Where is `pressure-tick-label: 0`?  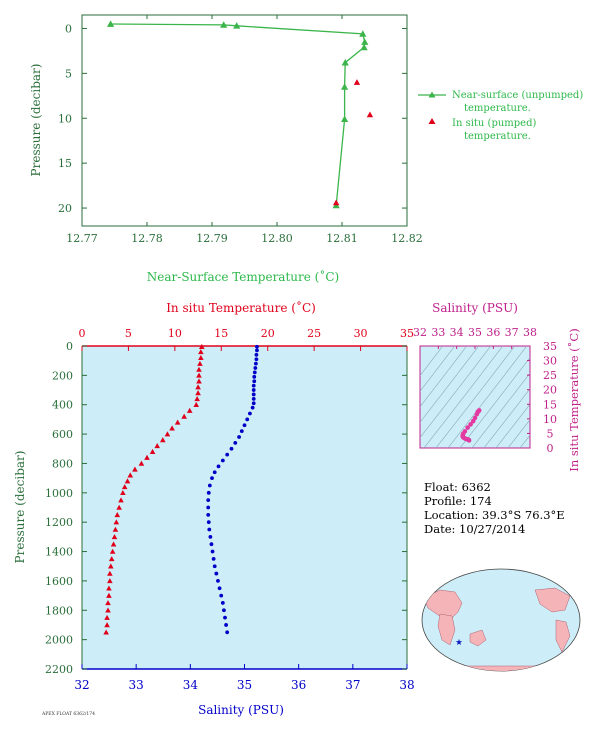
pressure-tick-label: 0 is located at coordinates (69, 346).